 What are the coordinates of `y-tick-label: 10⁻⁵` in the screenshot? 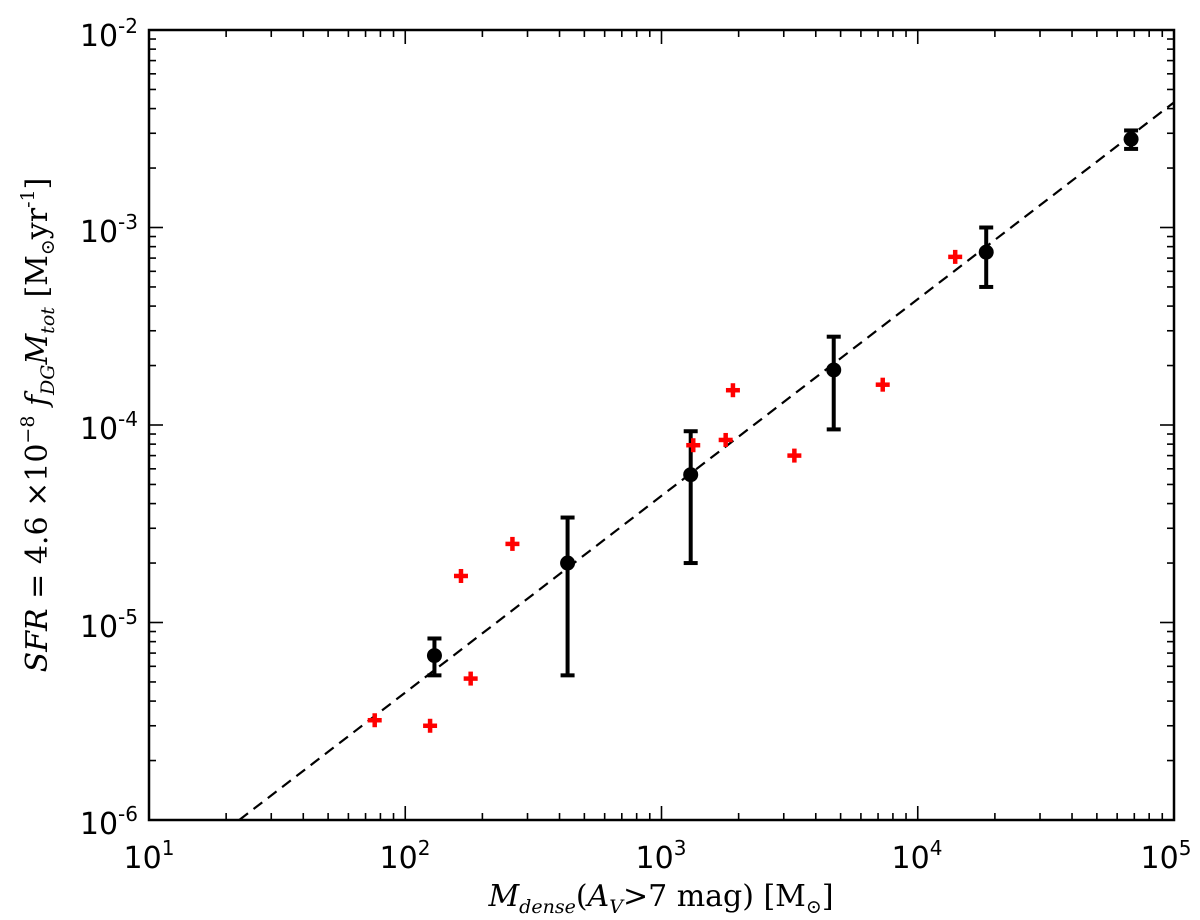 It's located at (109, 625).